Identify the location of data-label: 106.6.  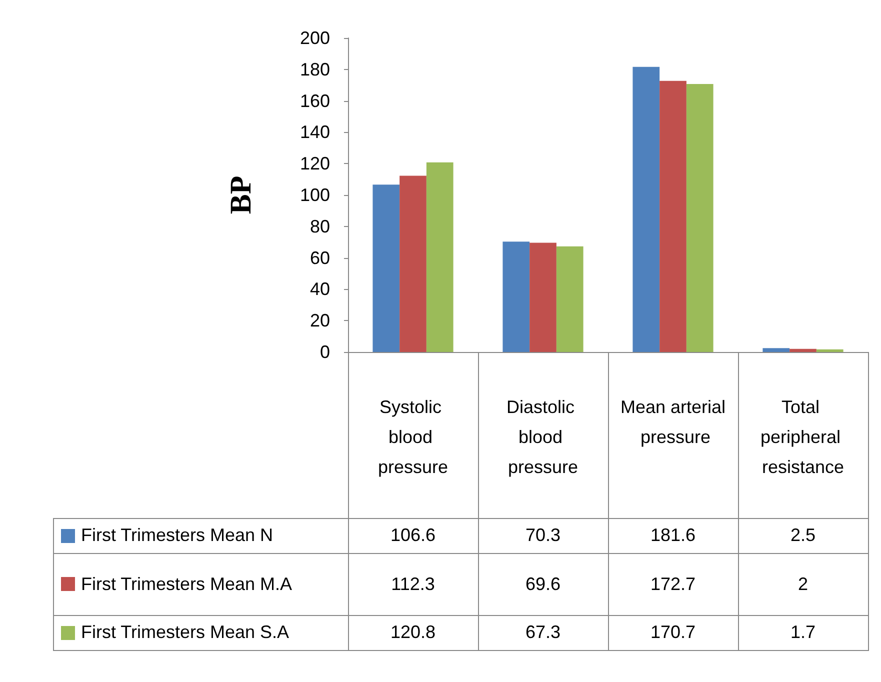
(413, 535).